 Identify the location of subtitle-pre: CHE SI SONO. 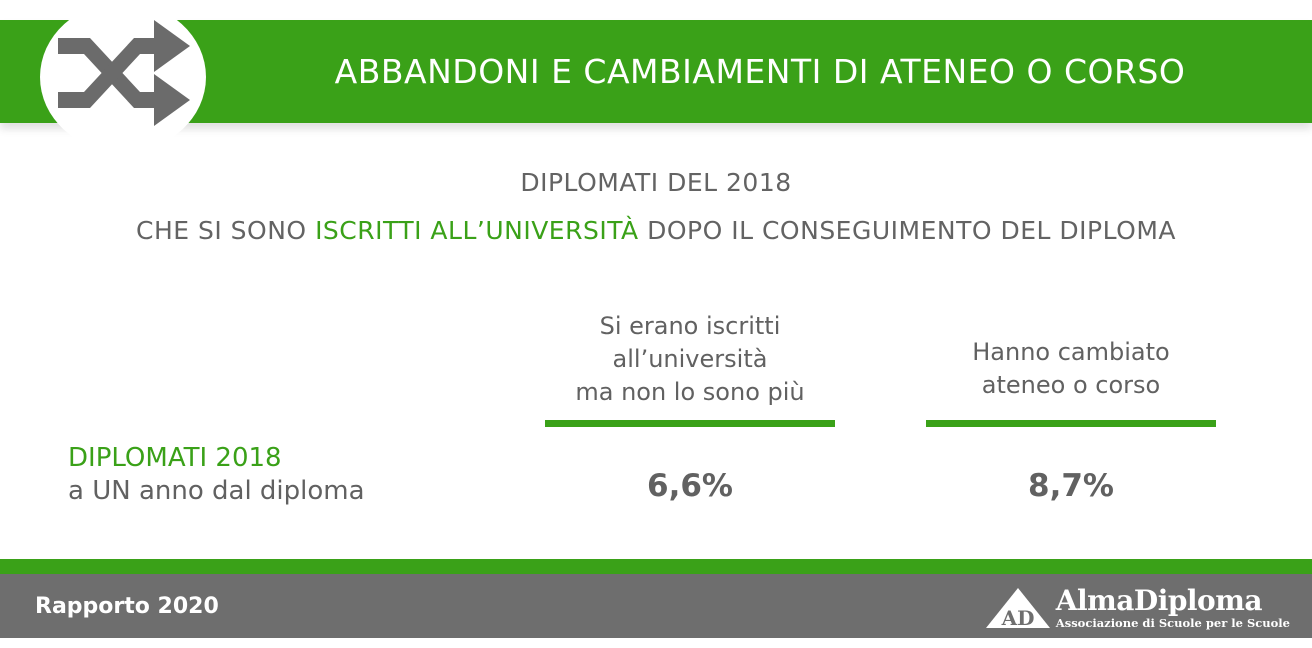
(226, 230).